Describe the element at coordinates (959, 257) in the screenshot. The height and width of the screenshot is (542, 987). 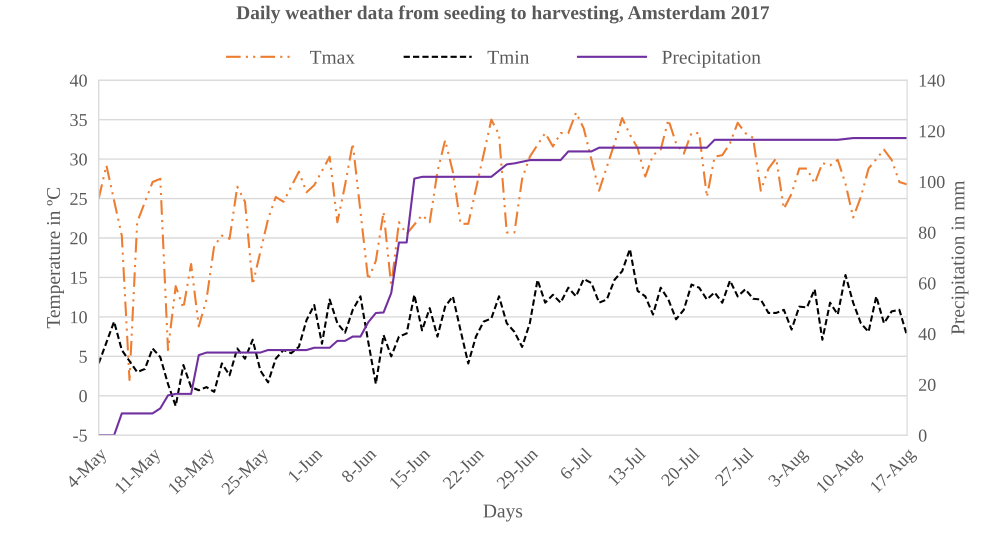
I see `y2-axis-title: Precipitation in mm` at that location.